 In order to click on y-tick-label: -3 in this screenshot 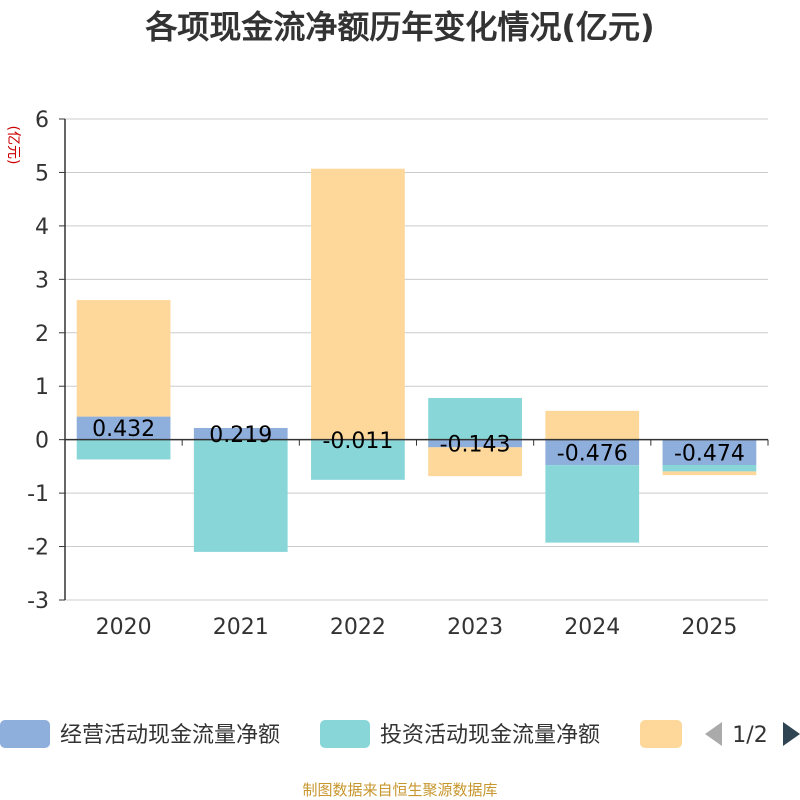, I will do `click(38, 601)`.